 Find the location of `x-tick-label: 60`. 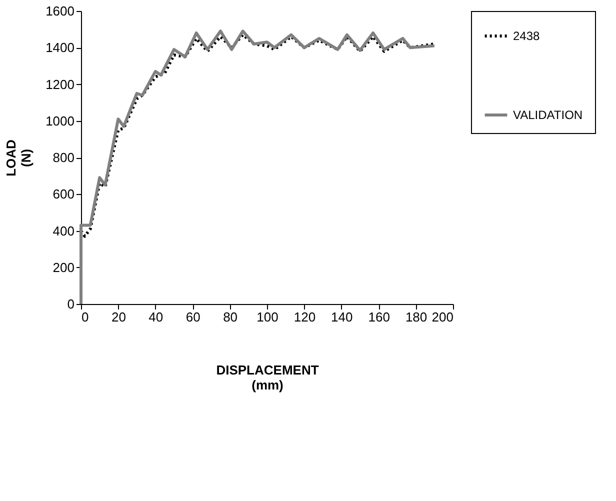

x-tick-label: 60 is located at coordinates (193, 317).